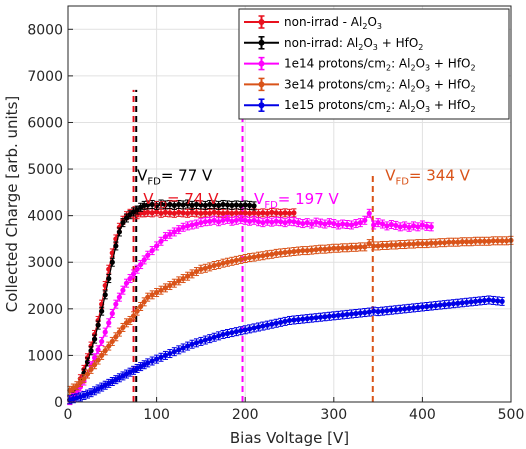 The image size is (526, 449). What do you see at coordinates (353, 44) in the screenshot?
I see `legend-label: non-irrad: Al2O3 + HfO2` at bounding box center [353, 44].